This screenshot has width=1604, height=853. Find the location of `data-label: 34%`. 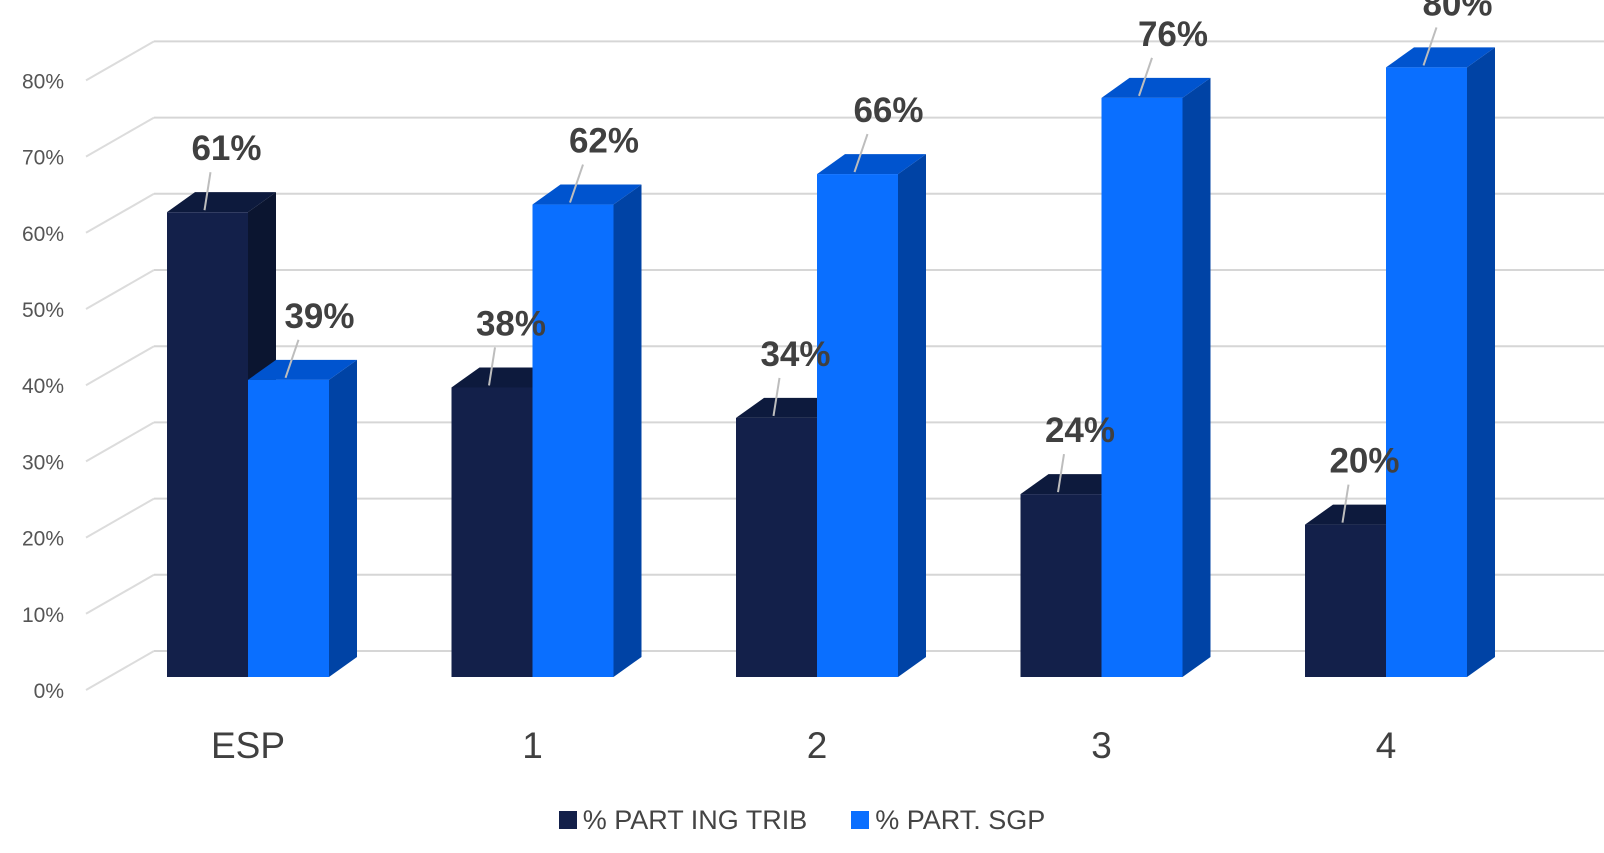

data-label: 34% is located at coordinates (795, 354).